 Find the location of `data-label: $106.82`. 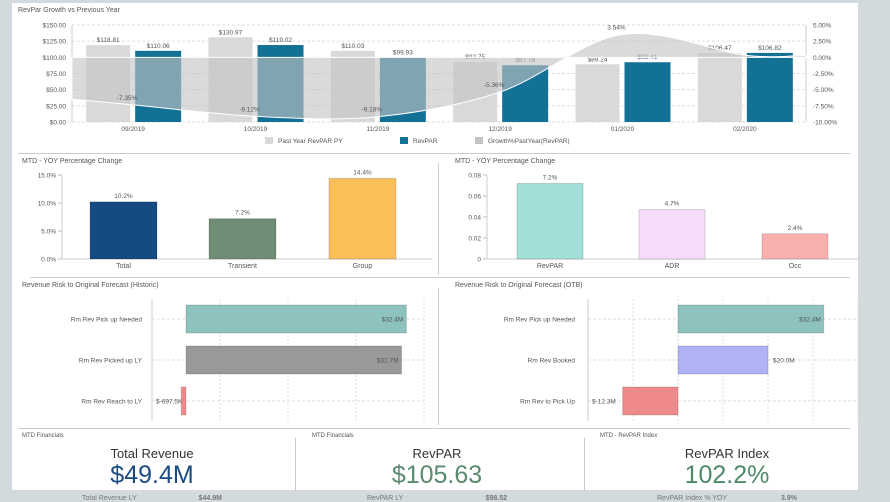

data-label: $106.82 is located at coordinates (770, 48).